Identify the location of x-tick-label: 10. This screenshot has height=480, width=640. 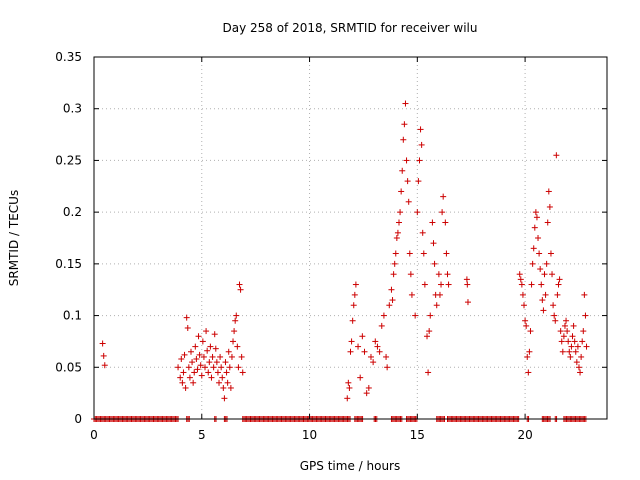
(309, 435).